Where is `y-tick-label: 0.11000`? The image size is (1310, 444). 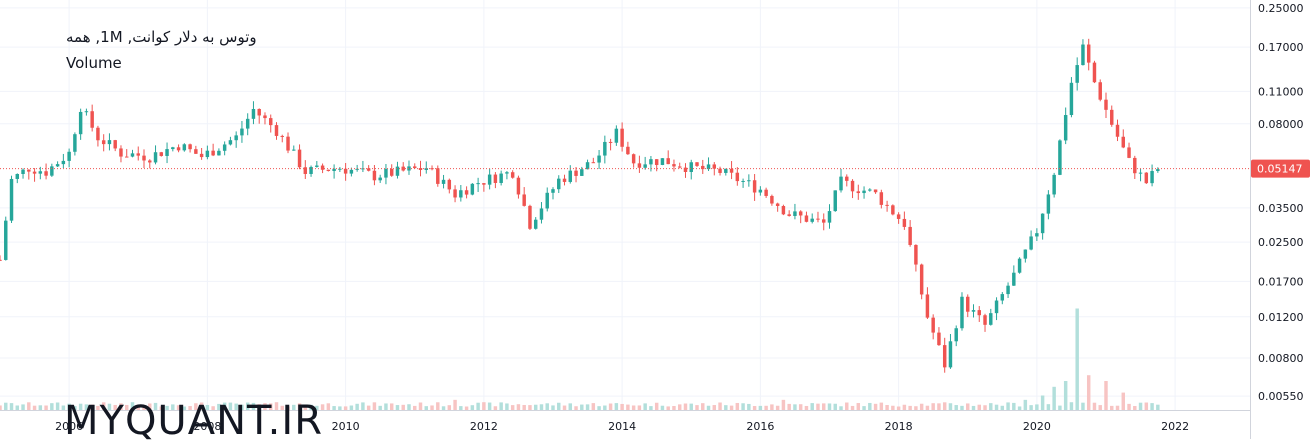 y-tick-label: 0.11000 is located at coordinates (1281, 91).